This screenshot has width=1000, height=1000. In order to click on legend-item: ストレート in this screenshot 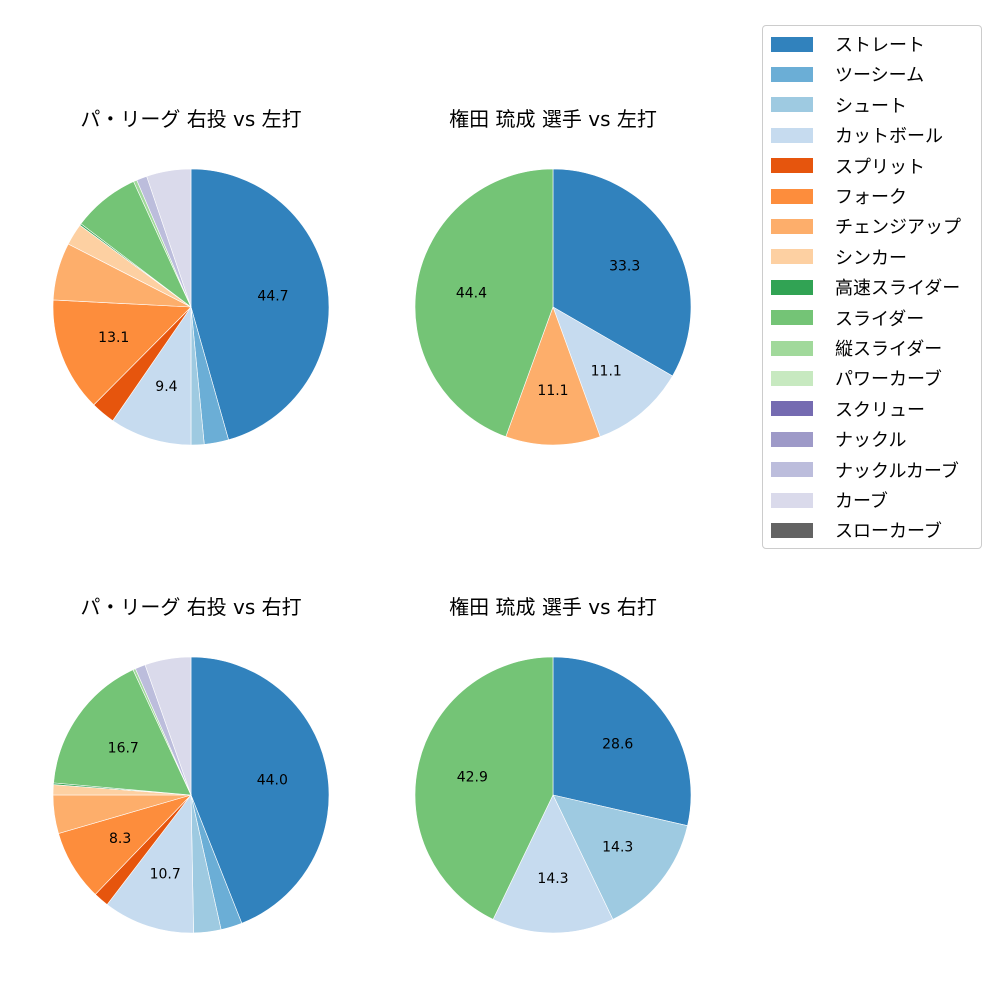, I will do `click(848, 44)`.